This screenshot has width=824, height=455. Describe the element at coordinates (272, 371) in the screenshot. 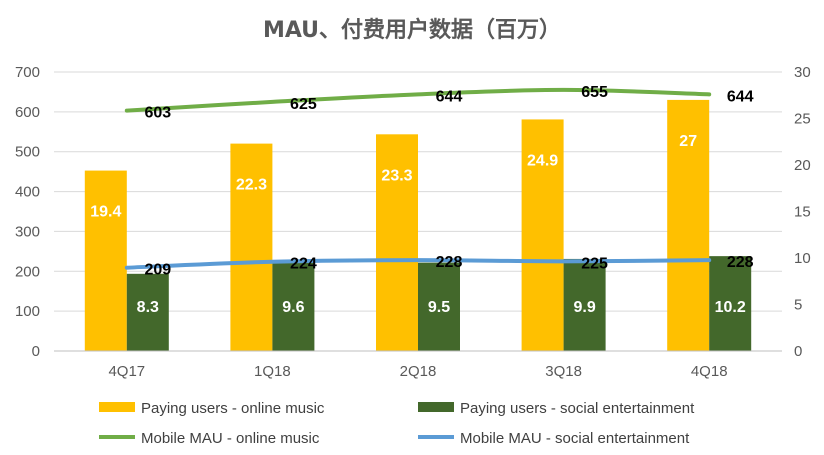

I see `x-axis-tick-label: 1Q18` at that location.